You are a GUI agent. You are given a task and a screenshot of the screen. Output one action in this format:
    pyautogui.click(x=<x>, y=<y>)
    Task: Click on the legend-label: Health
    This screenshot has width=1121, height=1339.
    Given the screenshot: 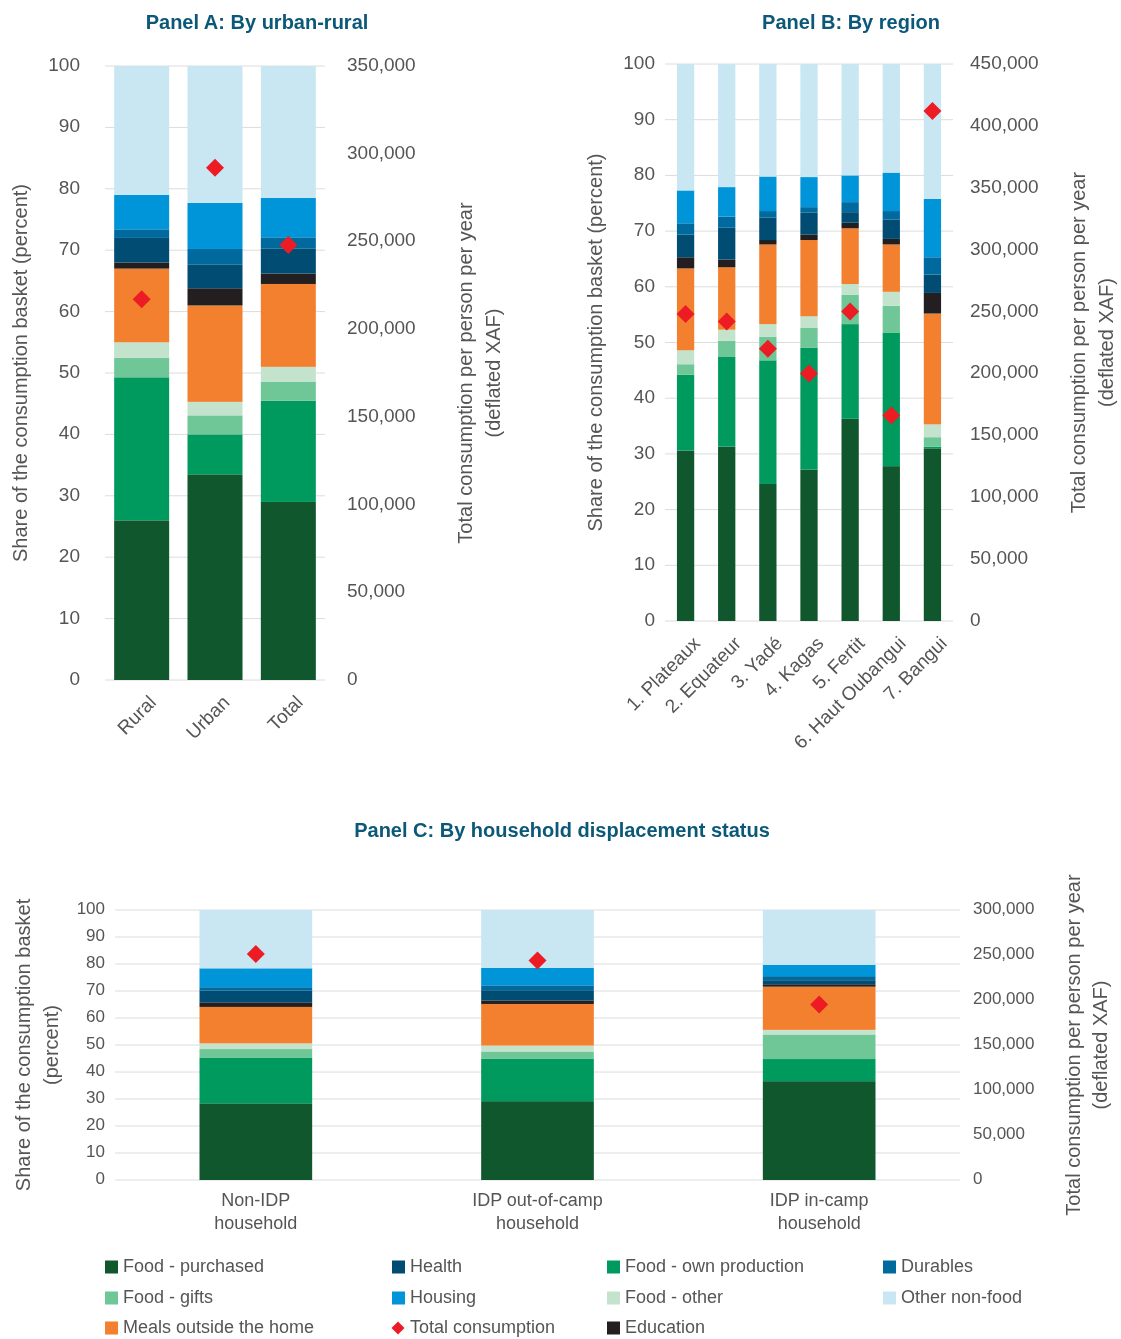 What is the action you would take?
    pyautogui.click(x=436, y=1265)
    